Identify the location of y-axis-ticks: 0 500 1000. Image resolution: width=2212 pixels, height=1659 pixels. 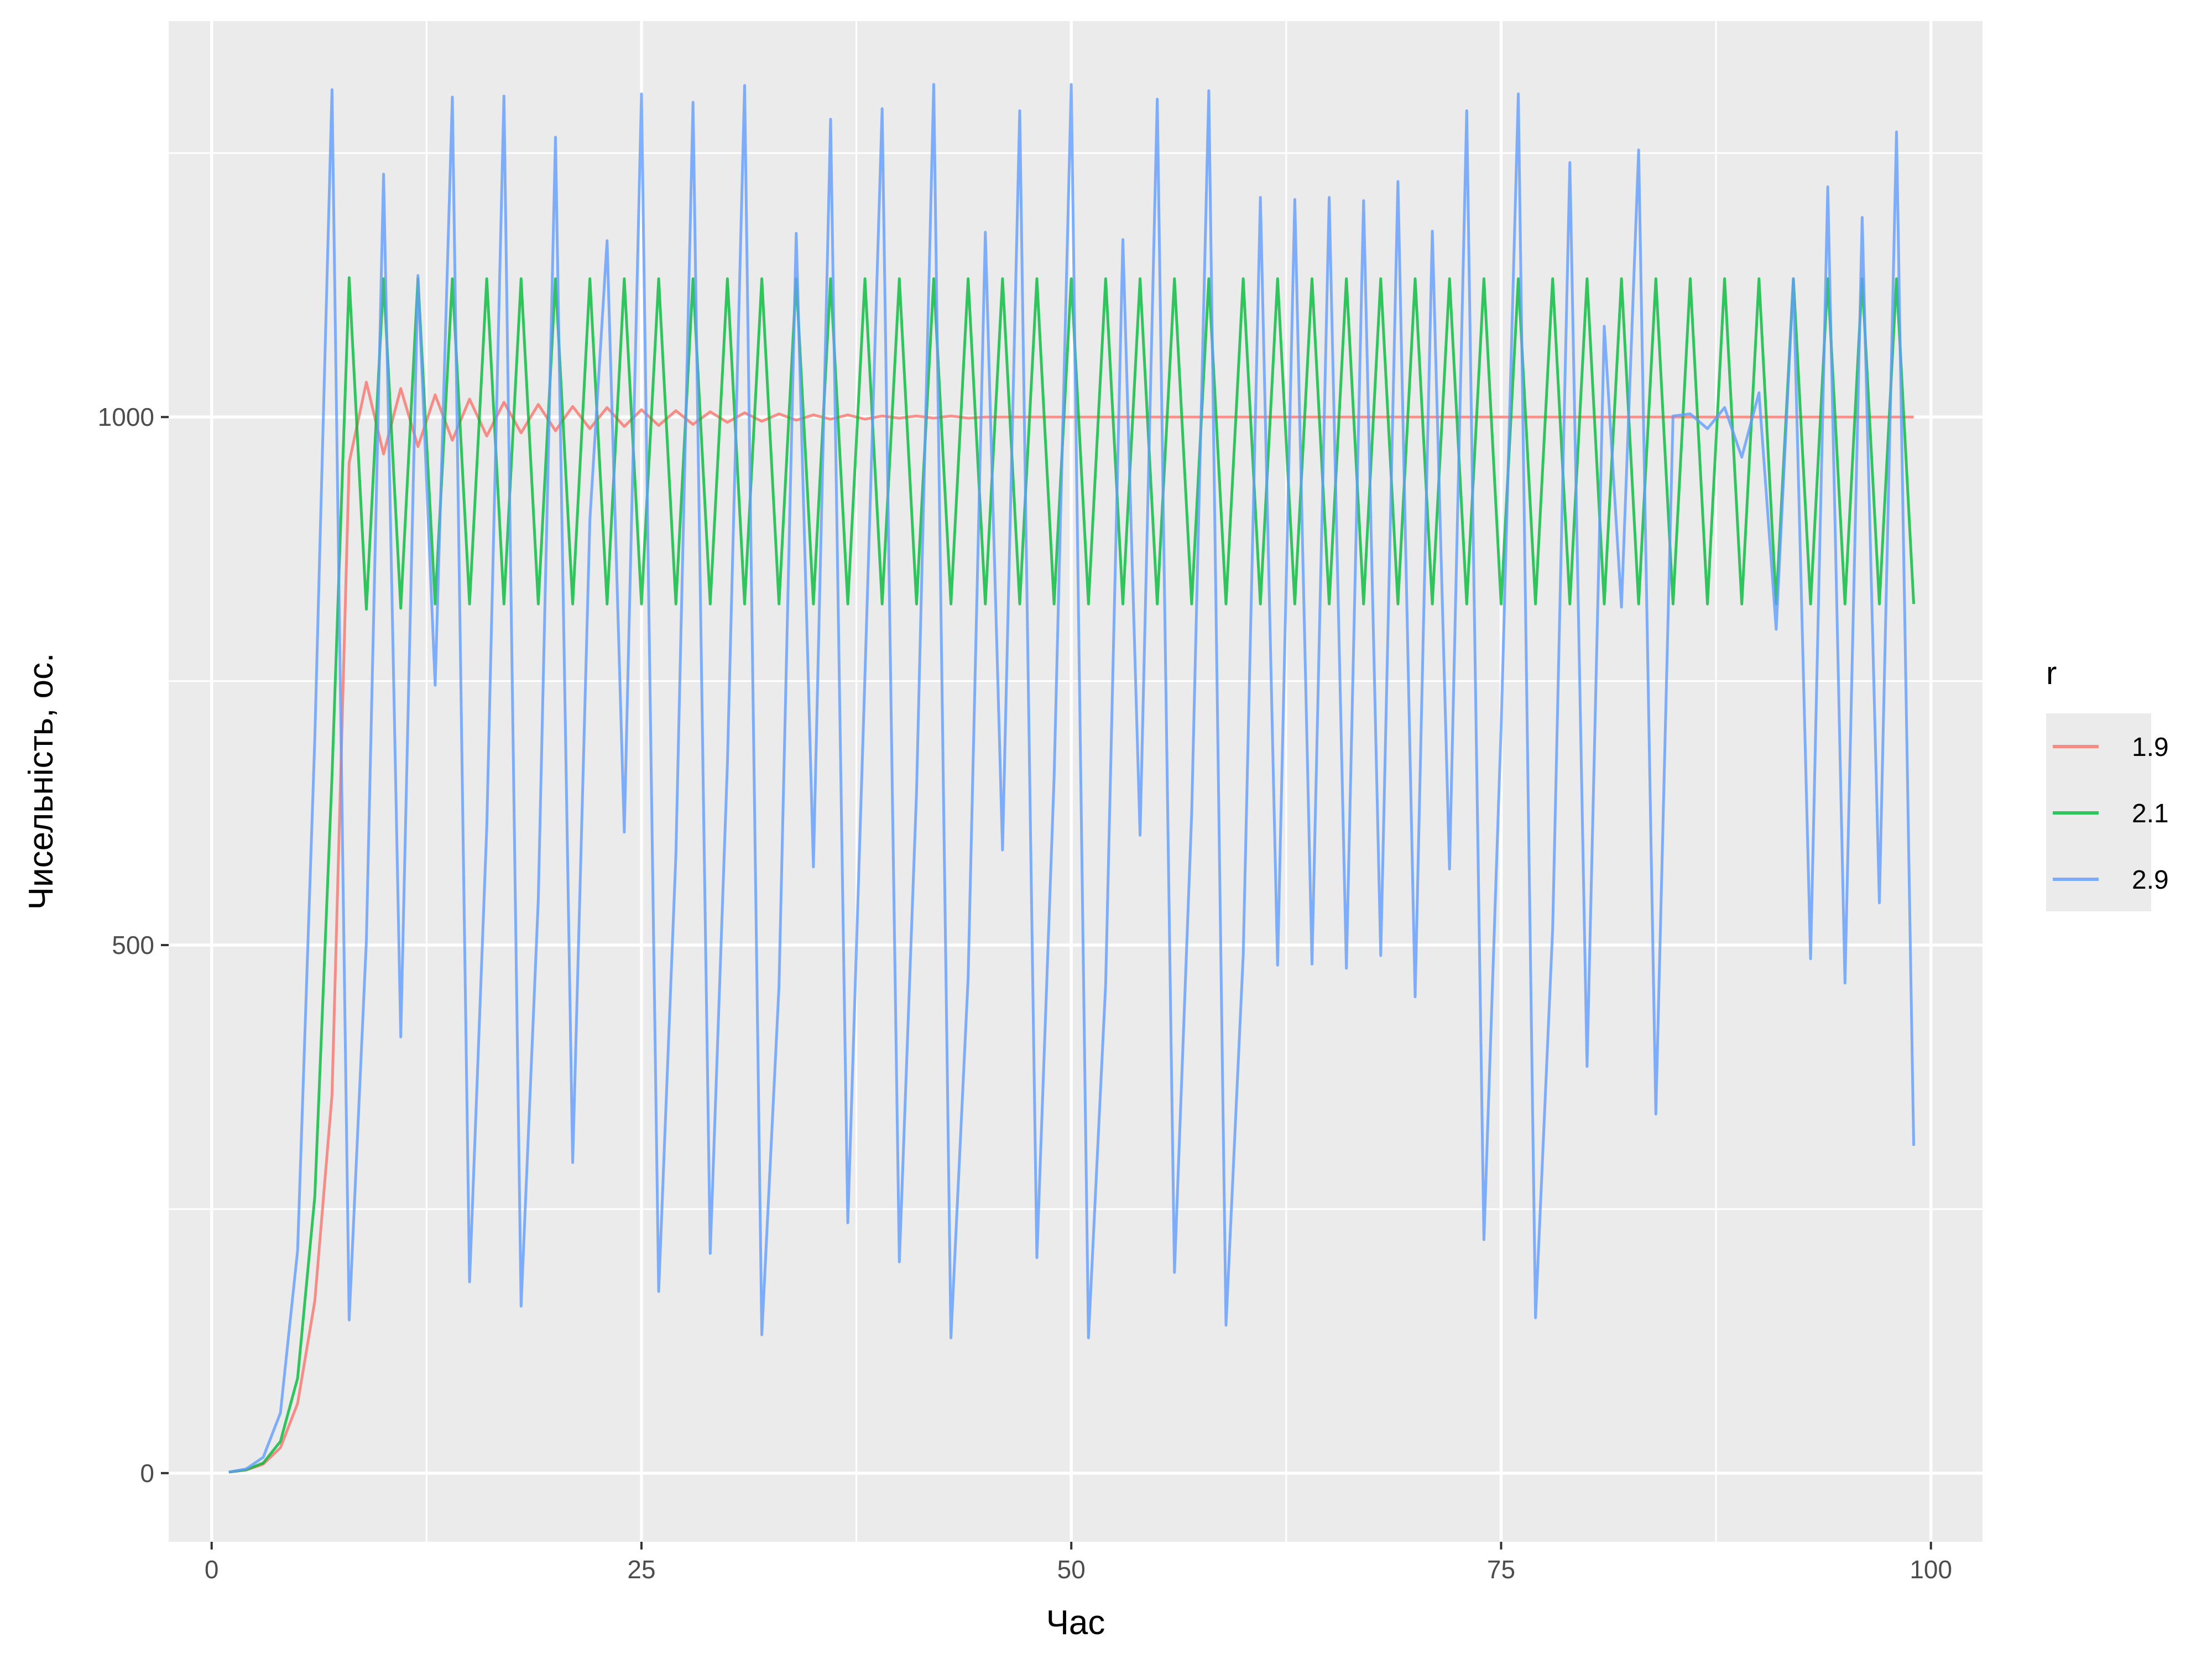
(134, 946).